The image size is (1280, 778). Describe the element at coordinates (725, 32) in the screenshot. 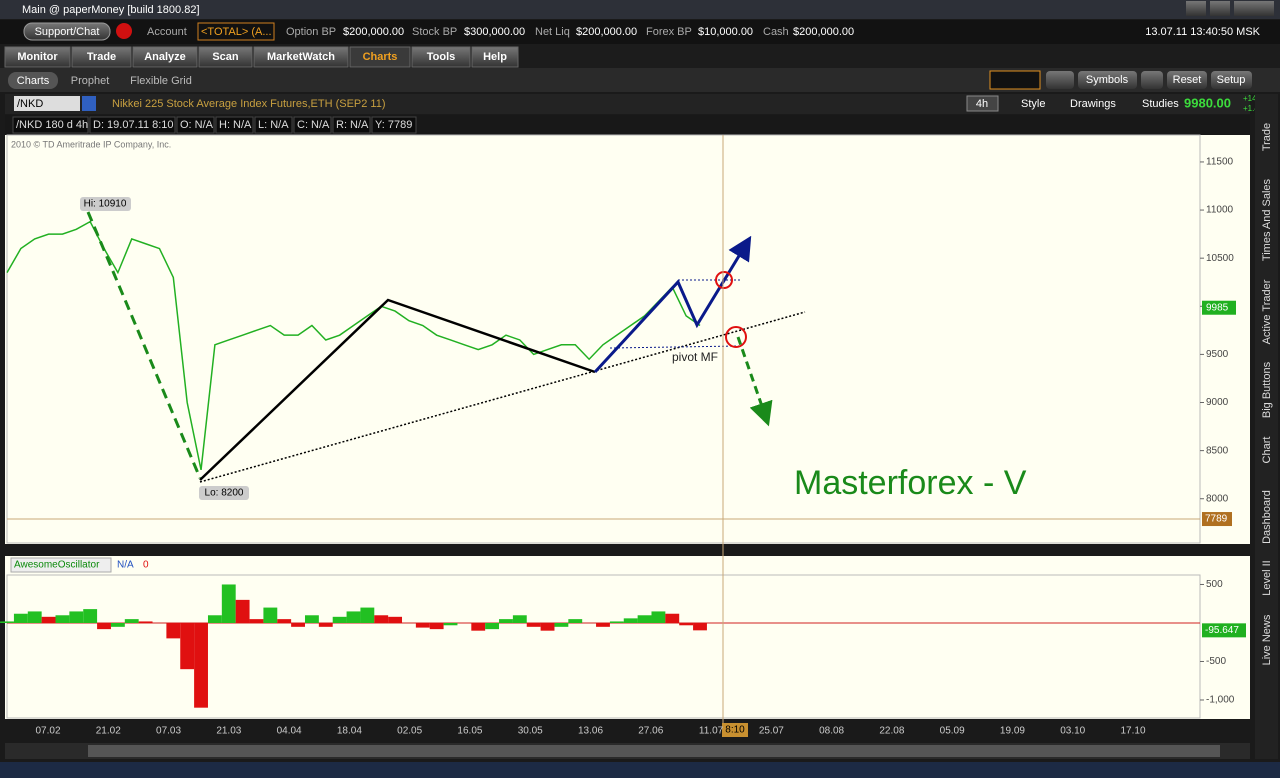

I see `account-field-value: $10,000.00` at that location.